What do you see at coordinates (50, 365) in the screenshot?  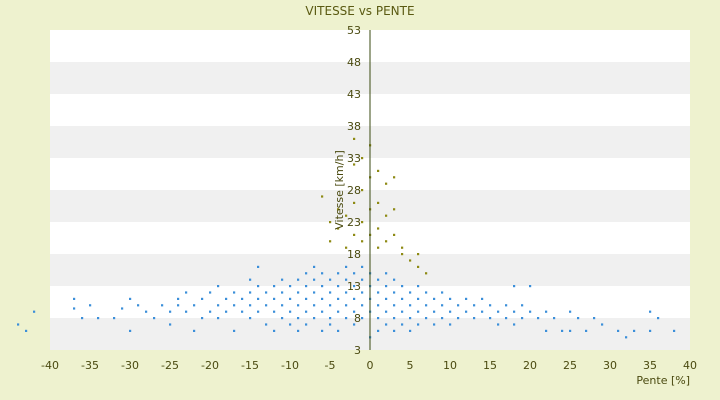 I see `x-tick-label: -40` at bounding box center [50, 365].